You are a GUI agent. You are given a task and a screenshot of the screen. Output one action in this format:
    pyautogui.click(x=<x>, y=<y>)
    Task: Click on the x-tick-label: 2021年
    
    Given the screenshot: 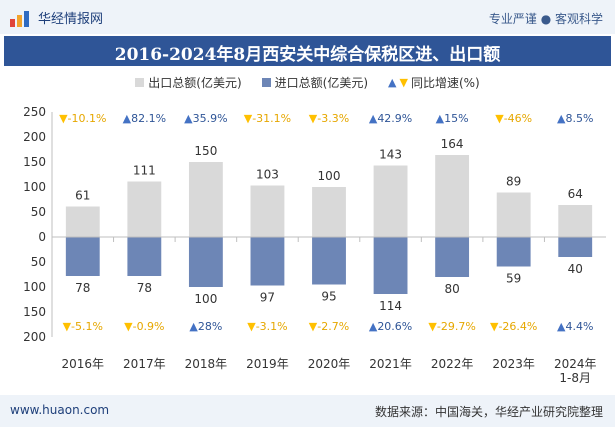 What is the action you would take?
    pyautogui.click(x=390, y=364)
    